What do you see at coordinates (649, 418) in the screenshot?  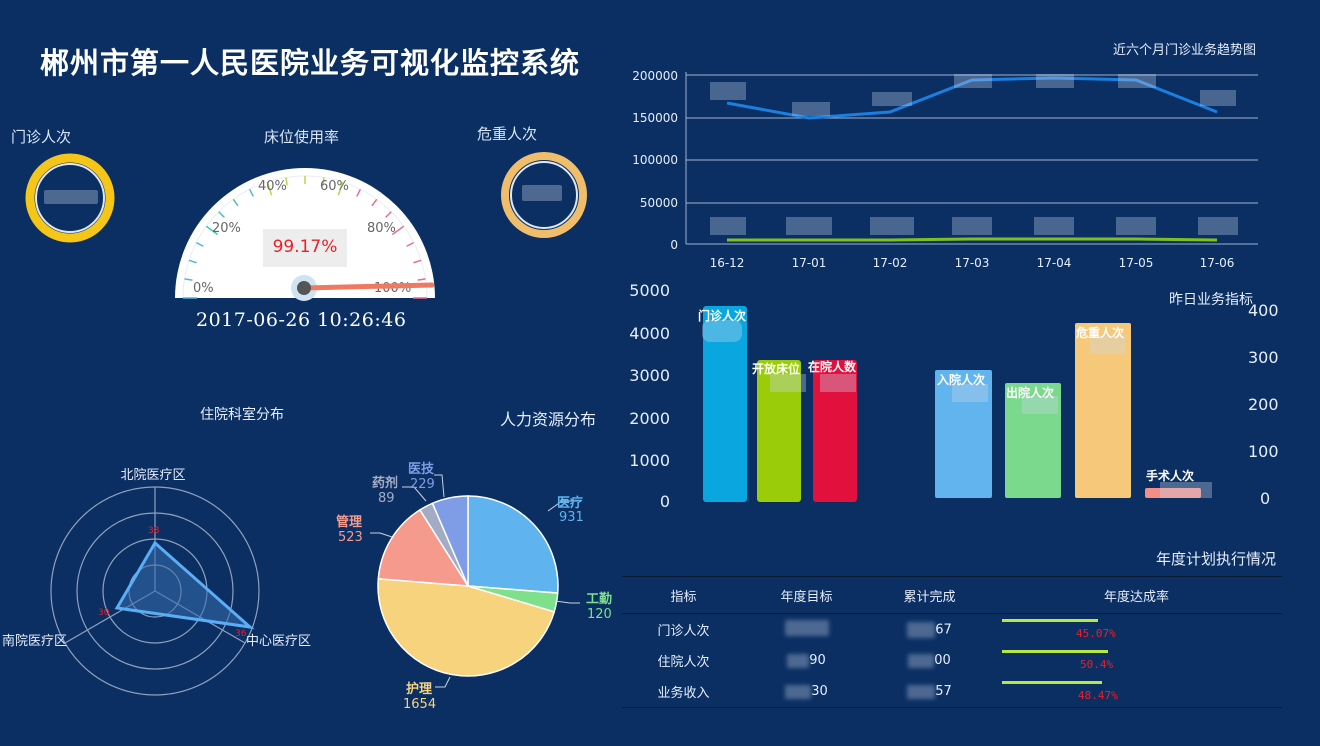 I see `left-axis-tick: 2000` at bounding box center [649, 418].